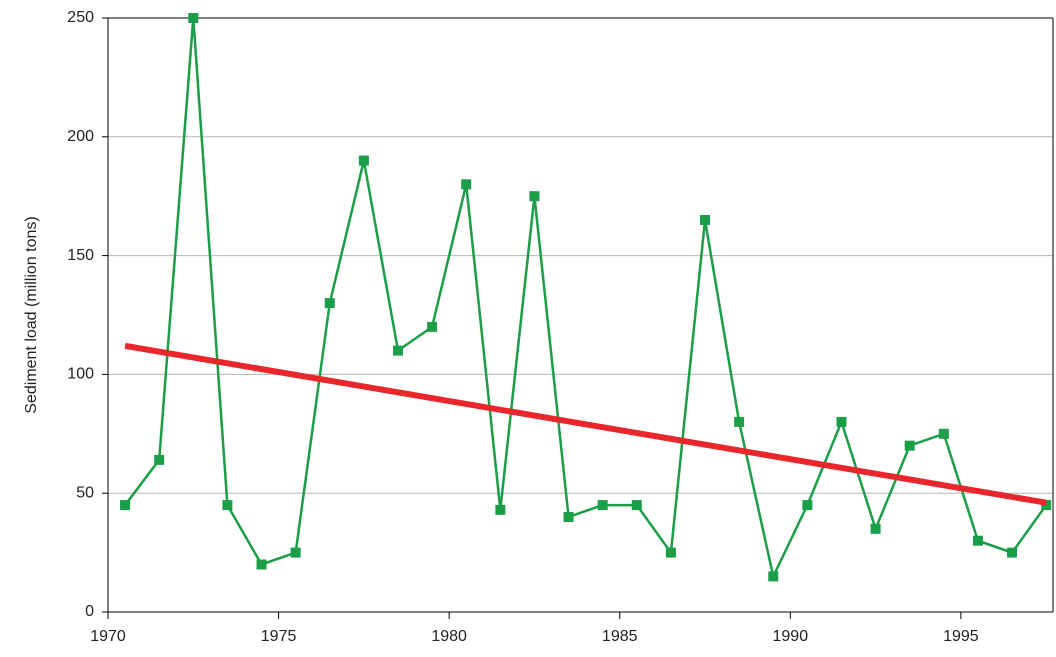 Image resolution: width=1056 pixels, height=657 pixels. I want to click on x-tick-label: 1990, so click(791, 636).